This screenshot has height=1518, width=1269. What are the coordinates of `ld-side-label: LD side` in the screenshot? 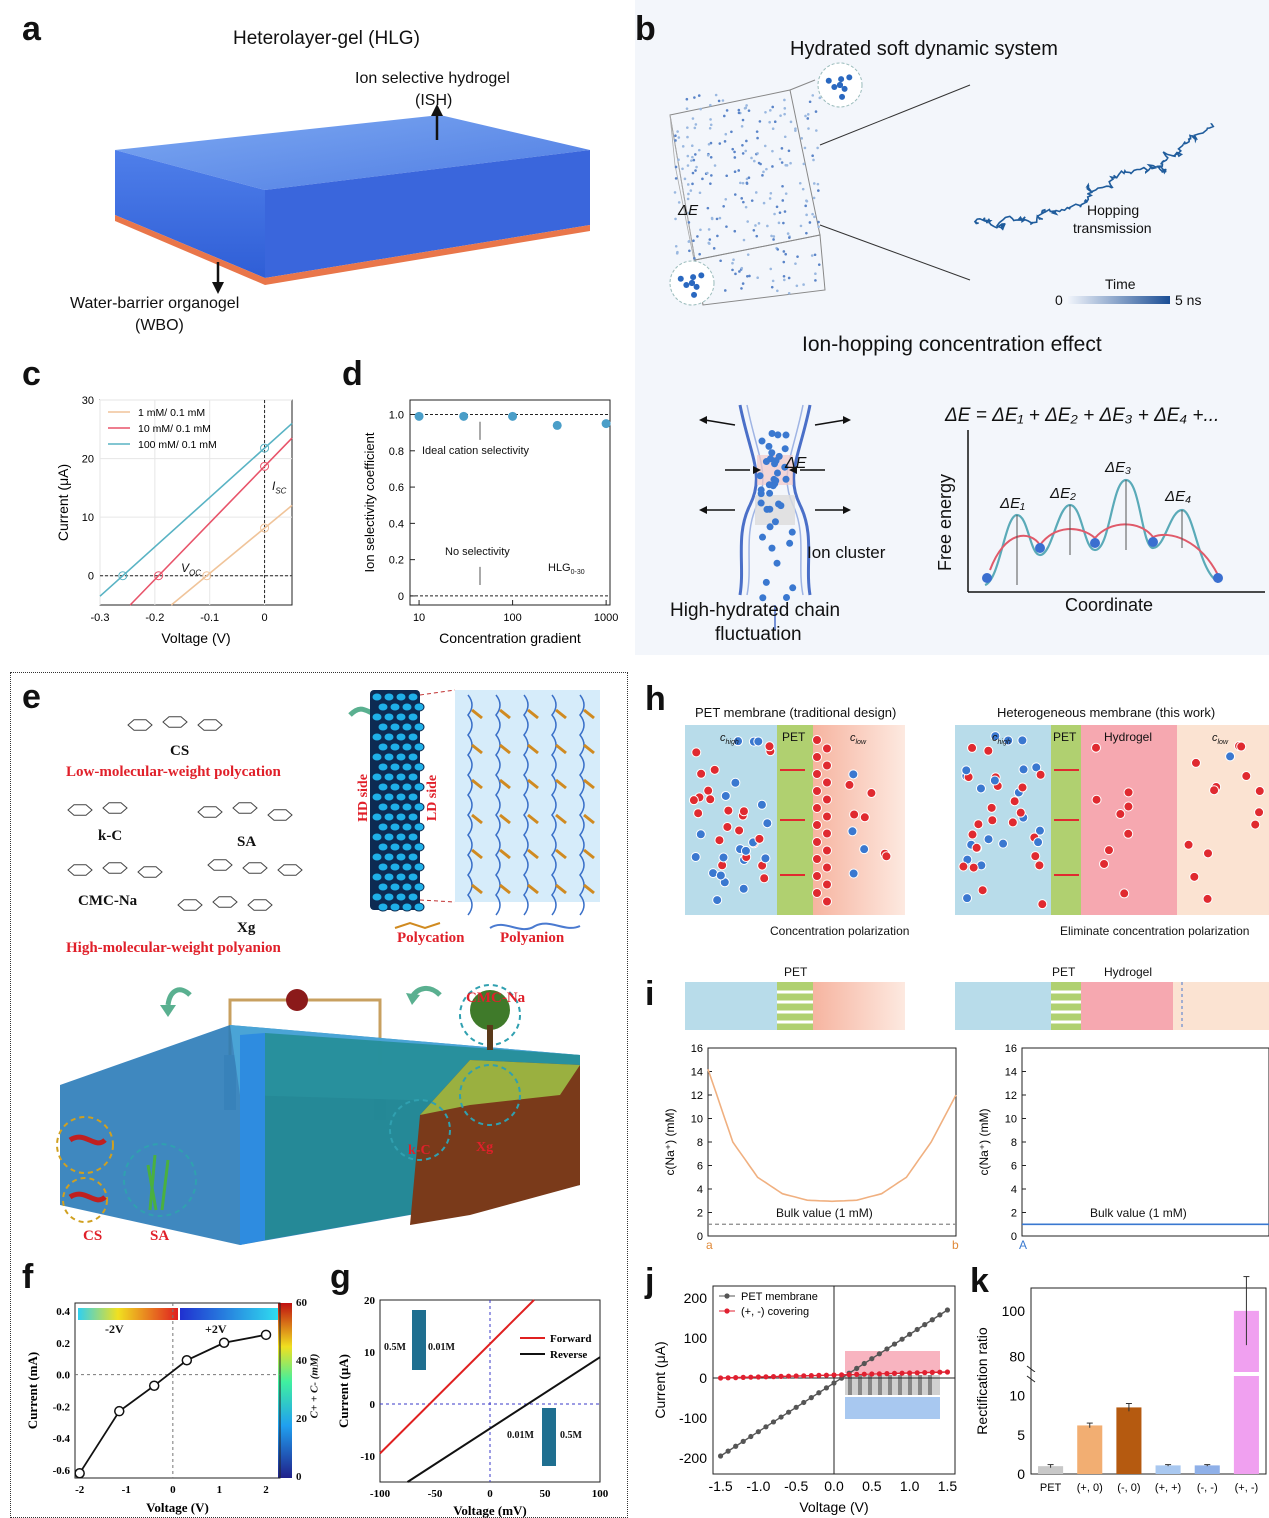 It's located at (433, 798).